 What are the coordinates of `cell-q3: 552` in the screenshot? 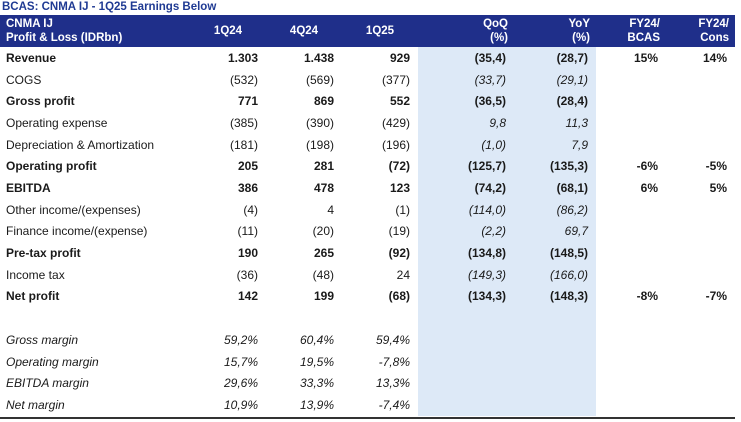 It's located at (399, 101).